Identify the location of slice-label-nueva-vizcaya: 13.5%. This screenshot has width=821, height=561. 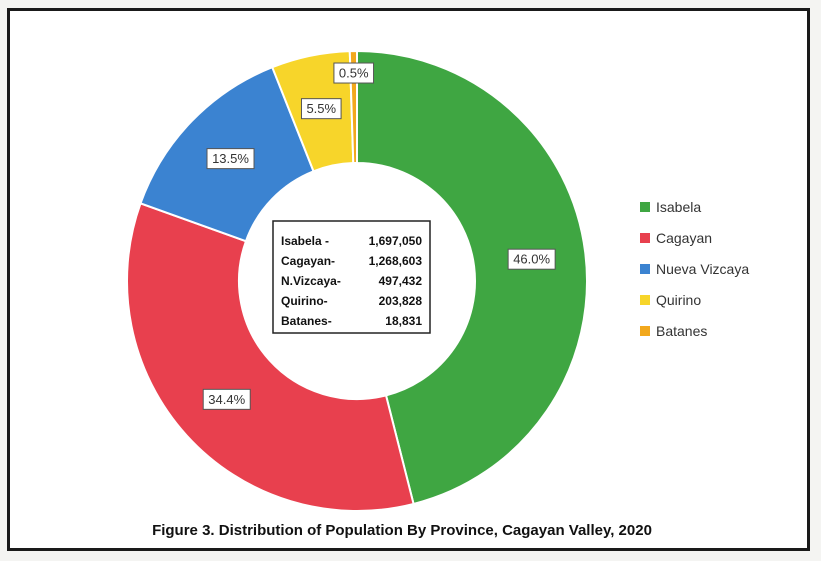
(230, 159).